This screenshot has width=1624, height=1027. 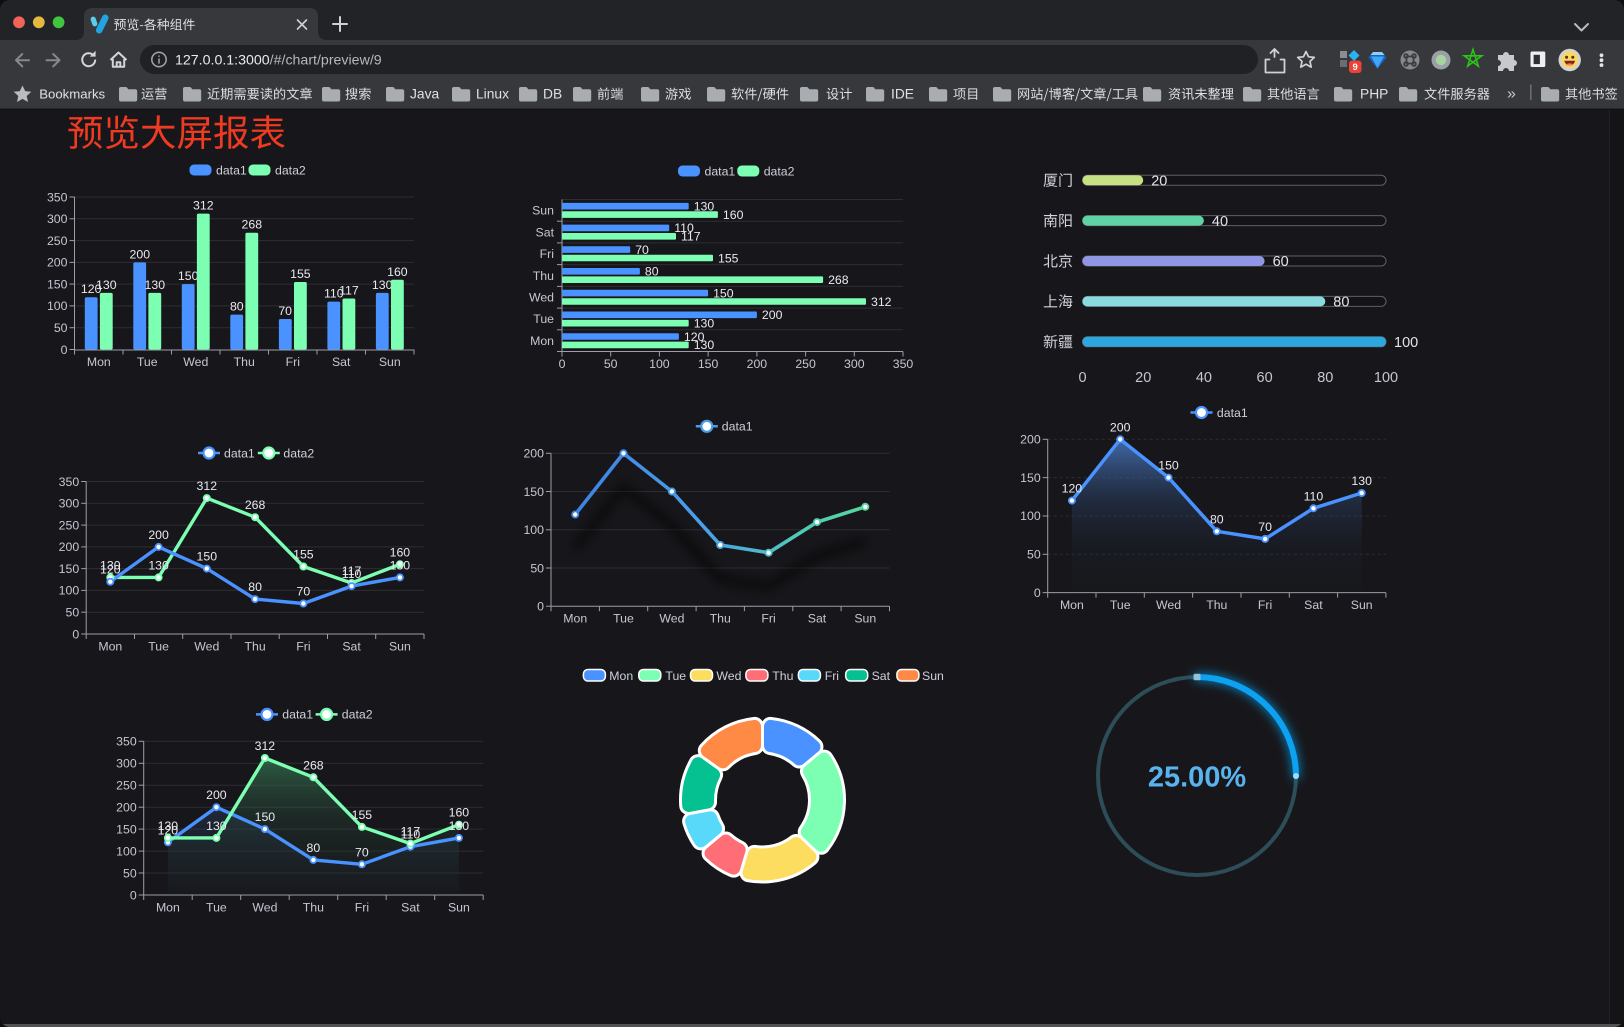 I want to click on svg-text: DB, so click(x=552, y=94).